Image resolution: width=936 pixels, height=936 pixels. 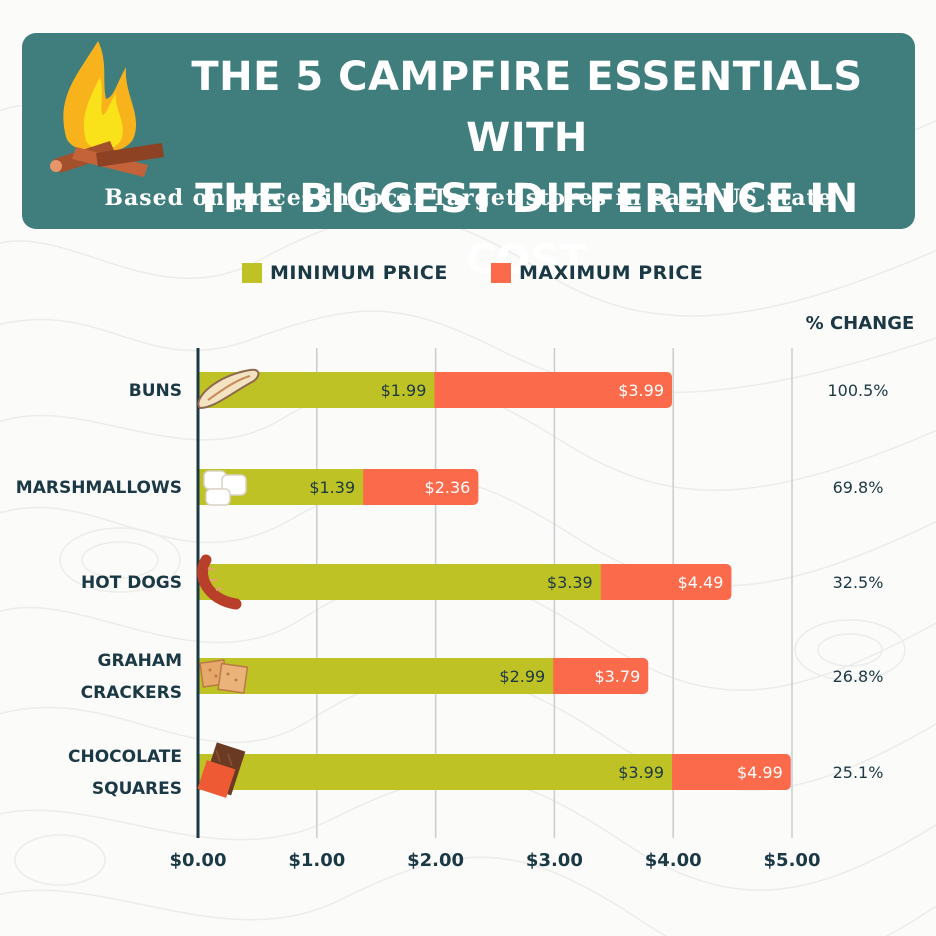 What do you see at coordinates (858, 487) in the screenshot?
I see `pct-change-value: 69.8%` at bounding box center [858, 487].